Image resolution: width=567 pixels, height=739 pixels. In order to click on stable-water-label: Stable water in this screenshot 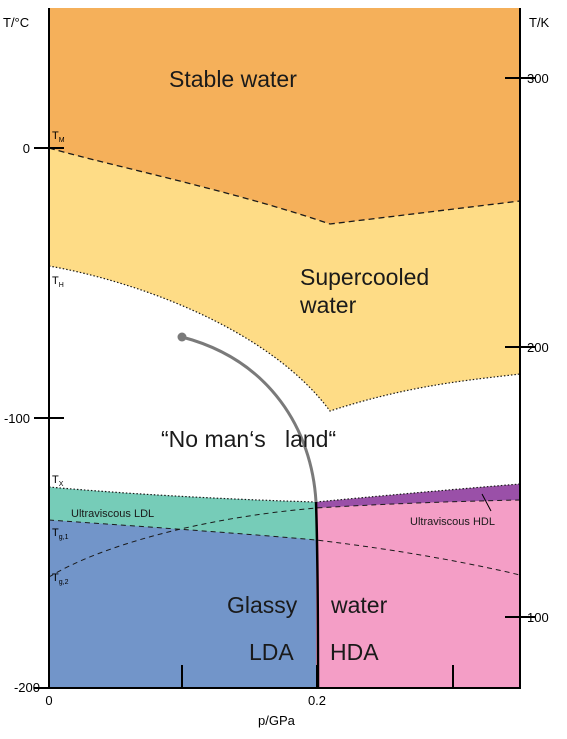, I will do `click(233, 79)`.